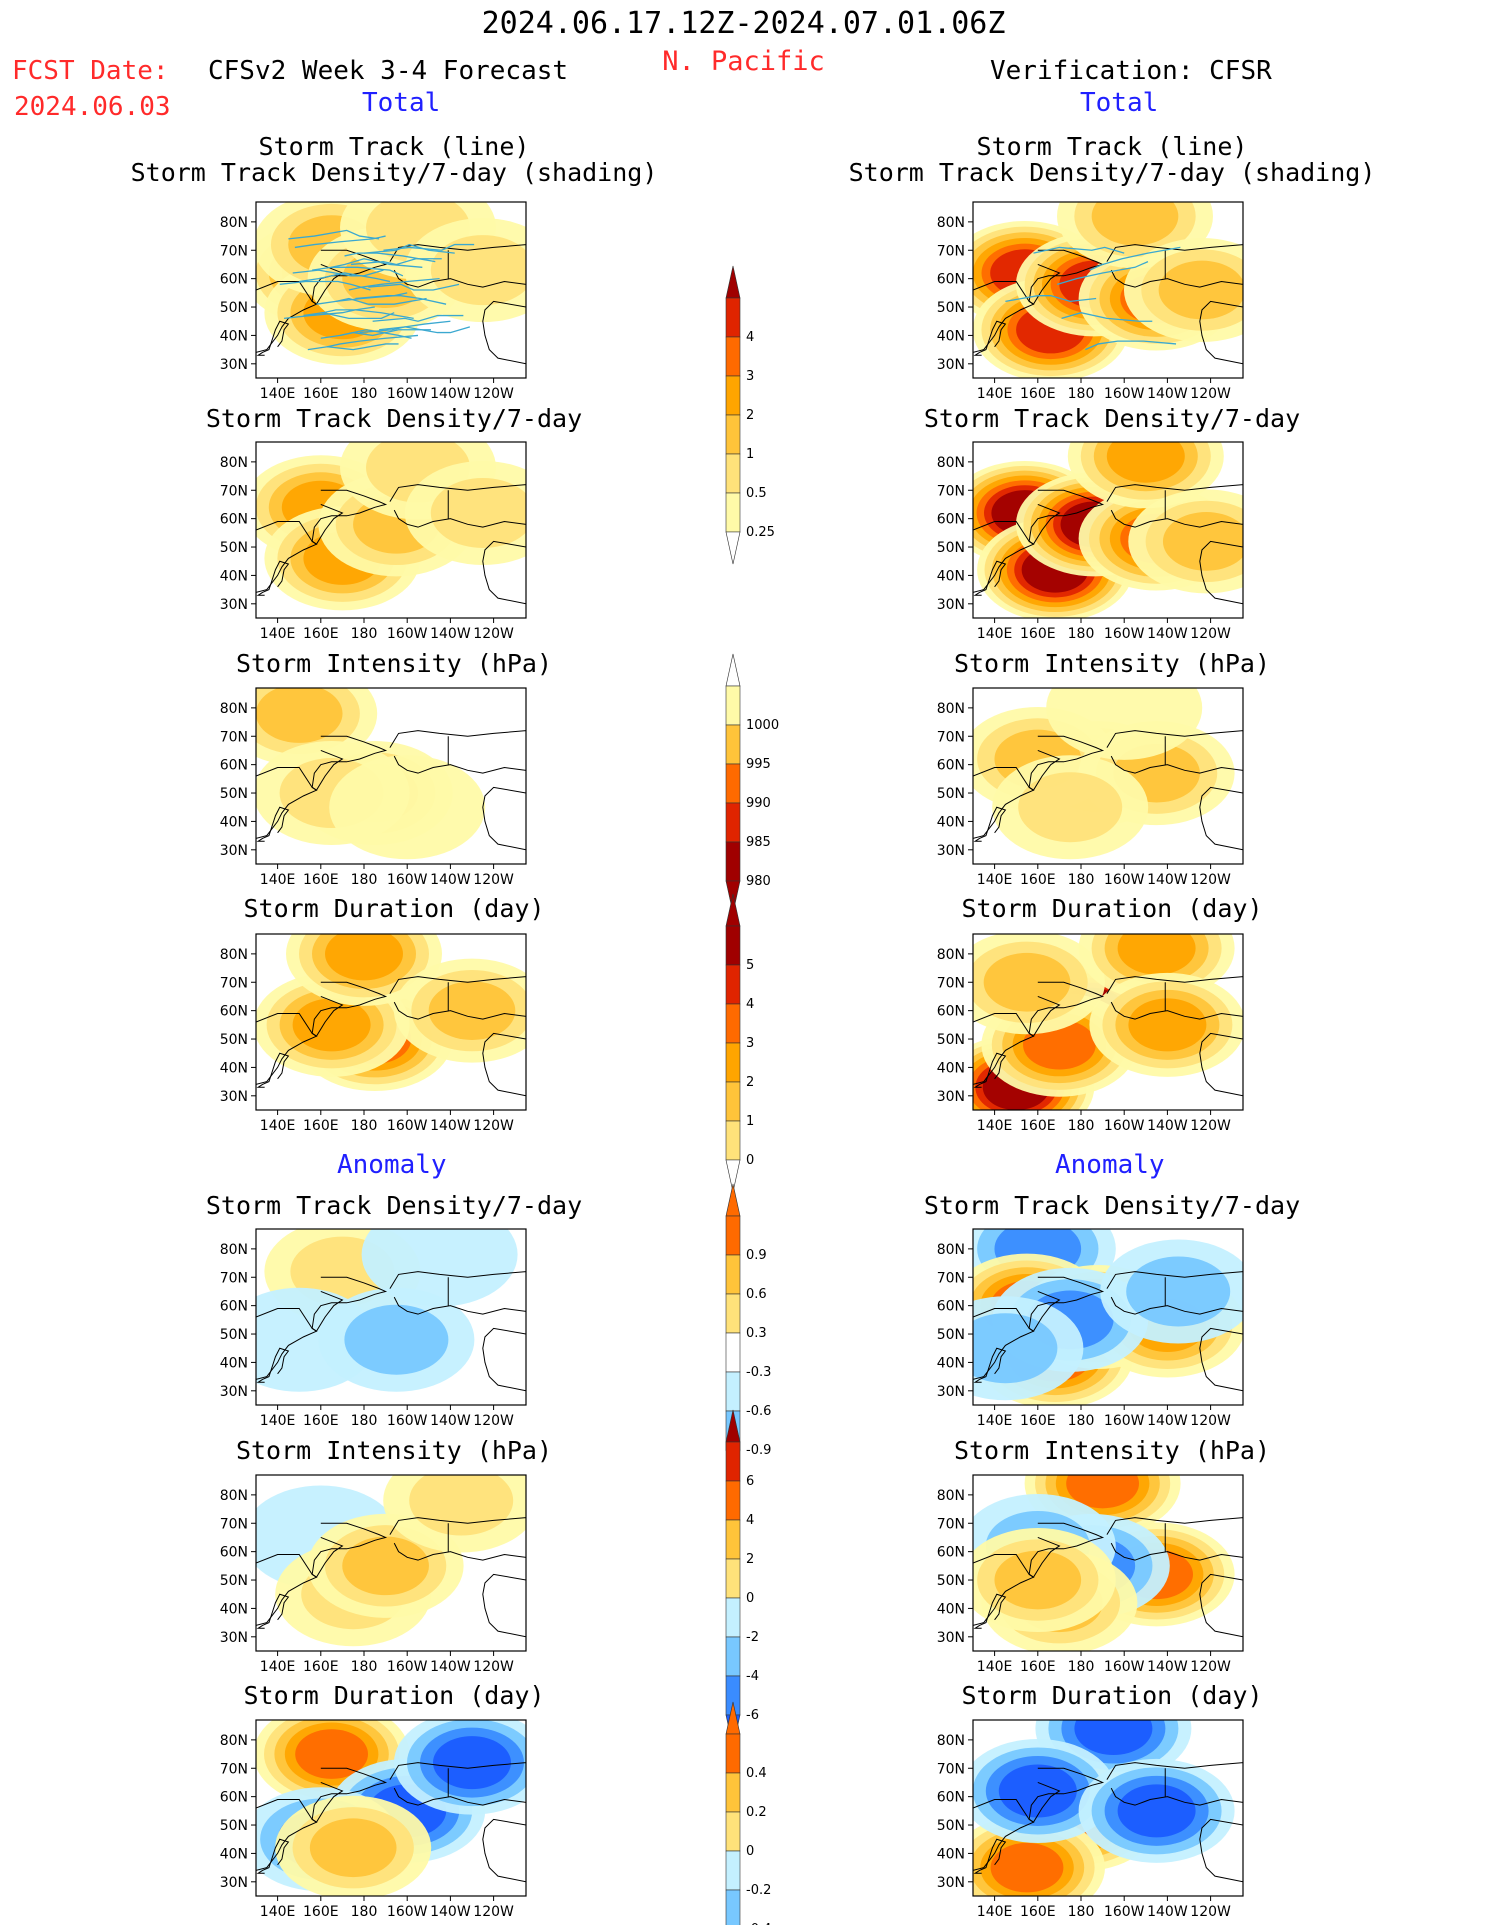 Image resolution: width=1487 pixels, height=1925 pixels. What do you see at coordinates (762, 725) in the screenshot?
I see `colorbar-label: 1000` at bounding box center [762, 725].